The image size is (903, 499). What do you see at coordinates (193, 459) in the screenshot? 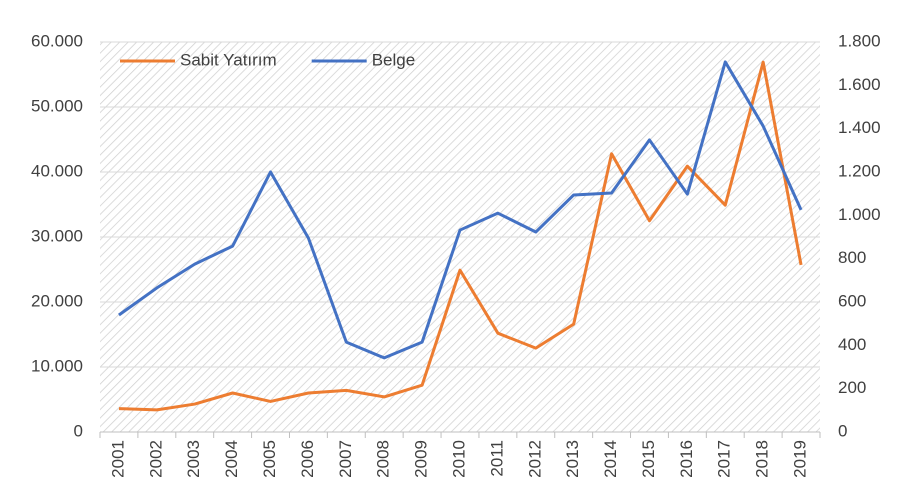
I see `x-tick-label: 2003` at bounding box center [193, 459].